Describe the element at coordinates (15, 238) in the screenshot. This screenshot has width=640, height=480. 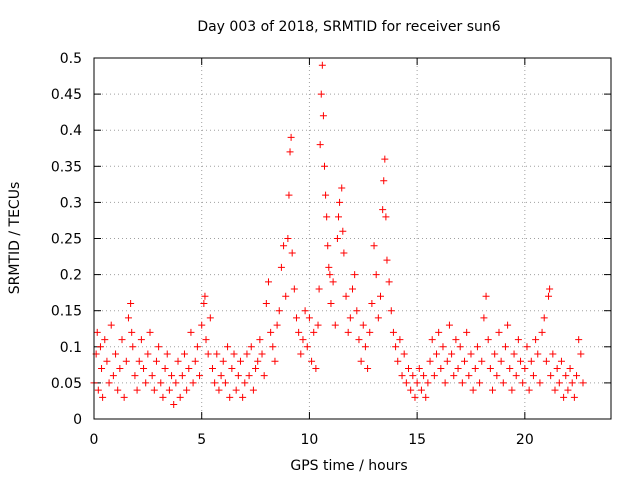
I see `y-axis-label: SRMTID / TECUs` at that location.